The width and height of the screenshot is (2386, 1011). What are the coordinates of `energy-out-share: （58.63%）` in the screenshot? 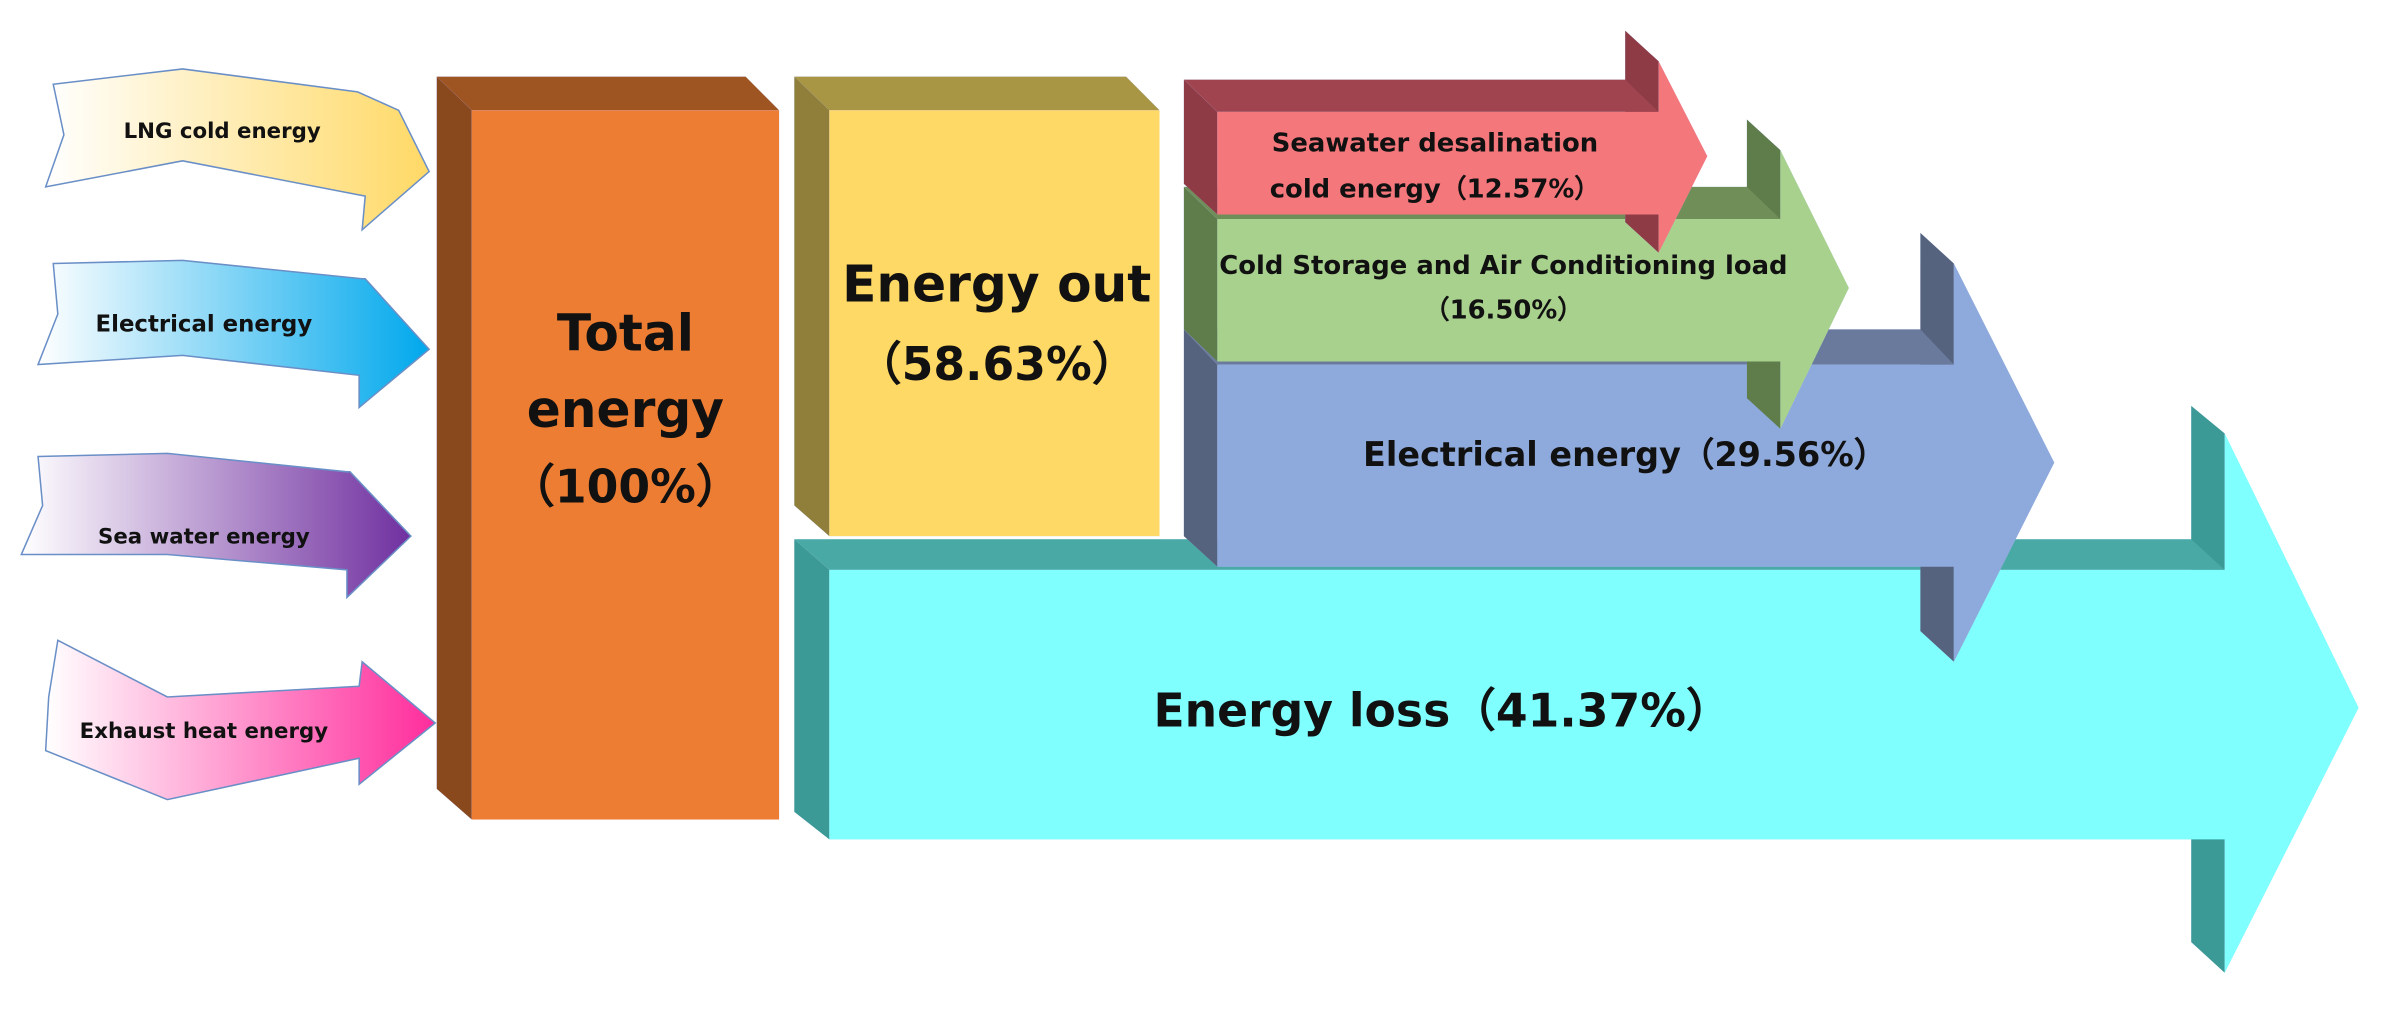 It's located at (996, 364).